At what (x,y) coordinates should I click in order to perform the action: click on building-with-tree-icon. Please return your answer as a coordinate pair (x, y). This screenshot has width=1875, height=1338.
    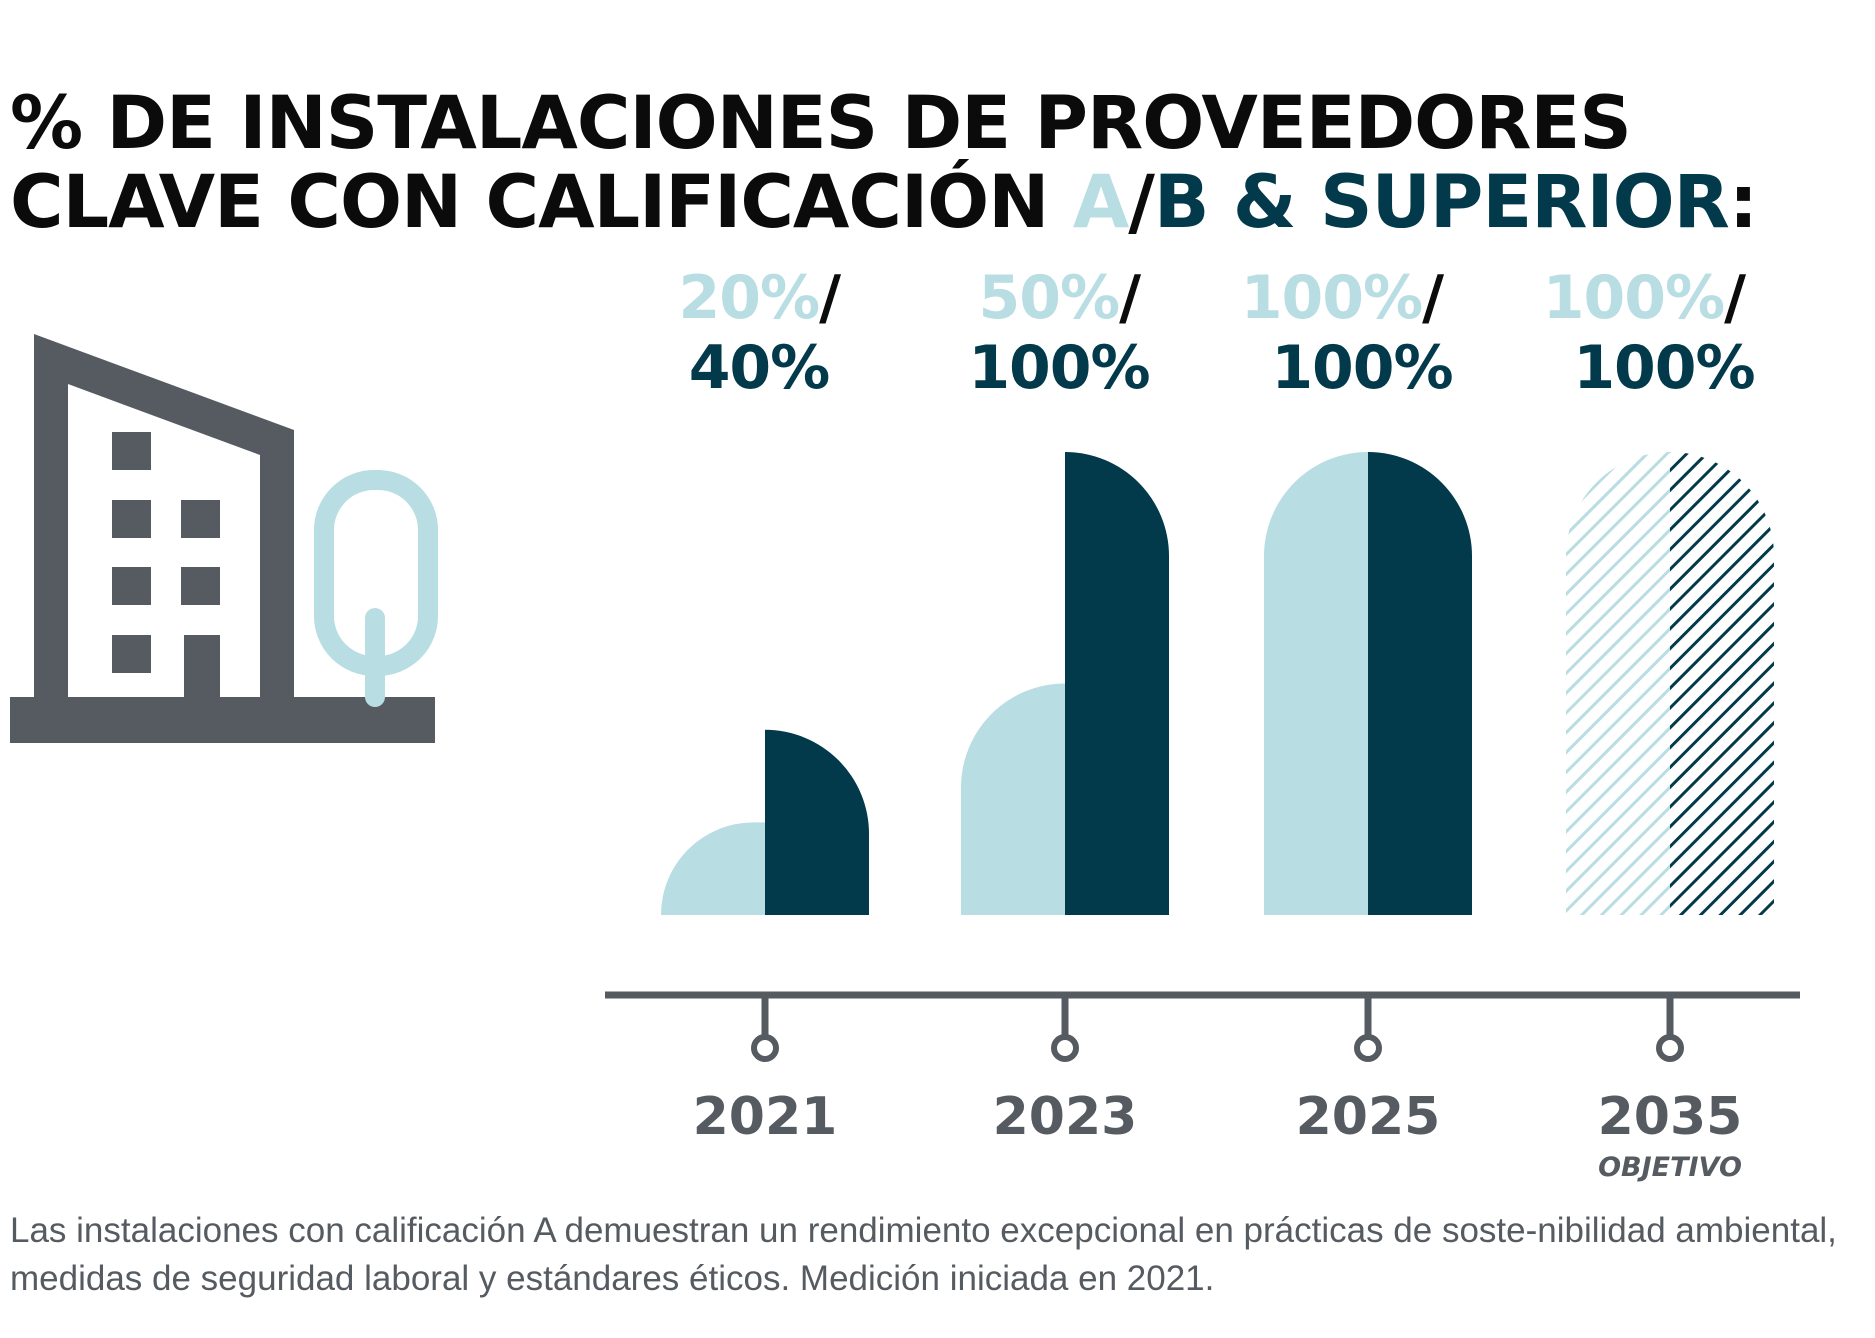
    Looking at the image, I should click on (224, 538).